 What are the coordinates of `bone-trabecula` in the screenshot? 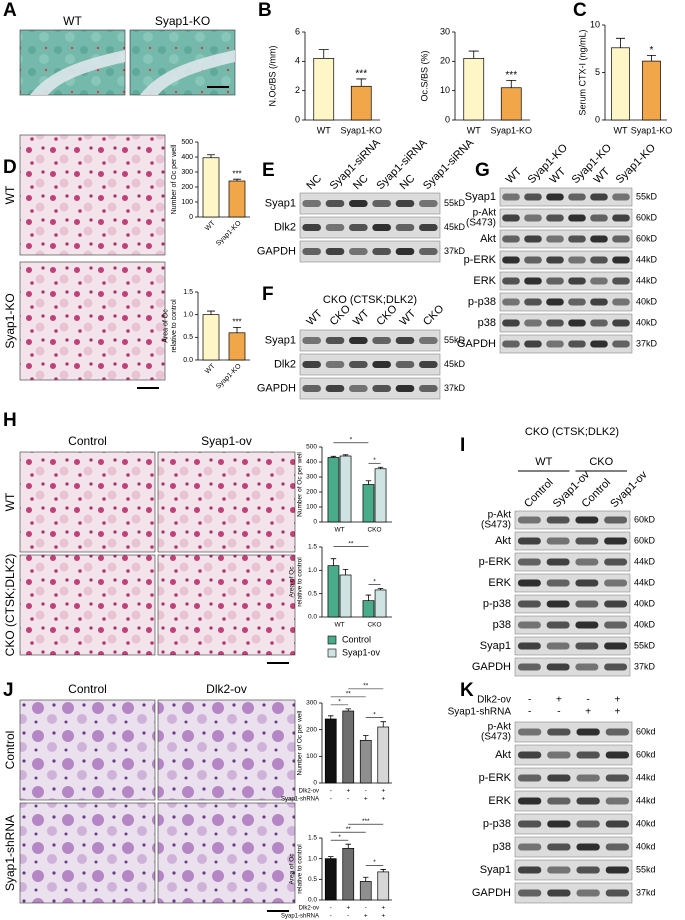 It's located at (77, 72).